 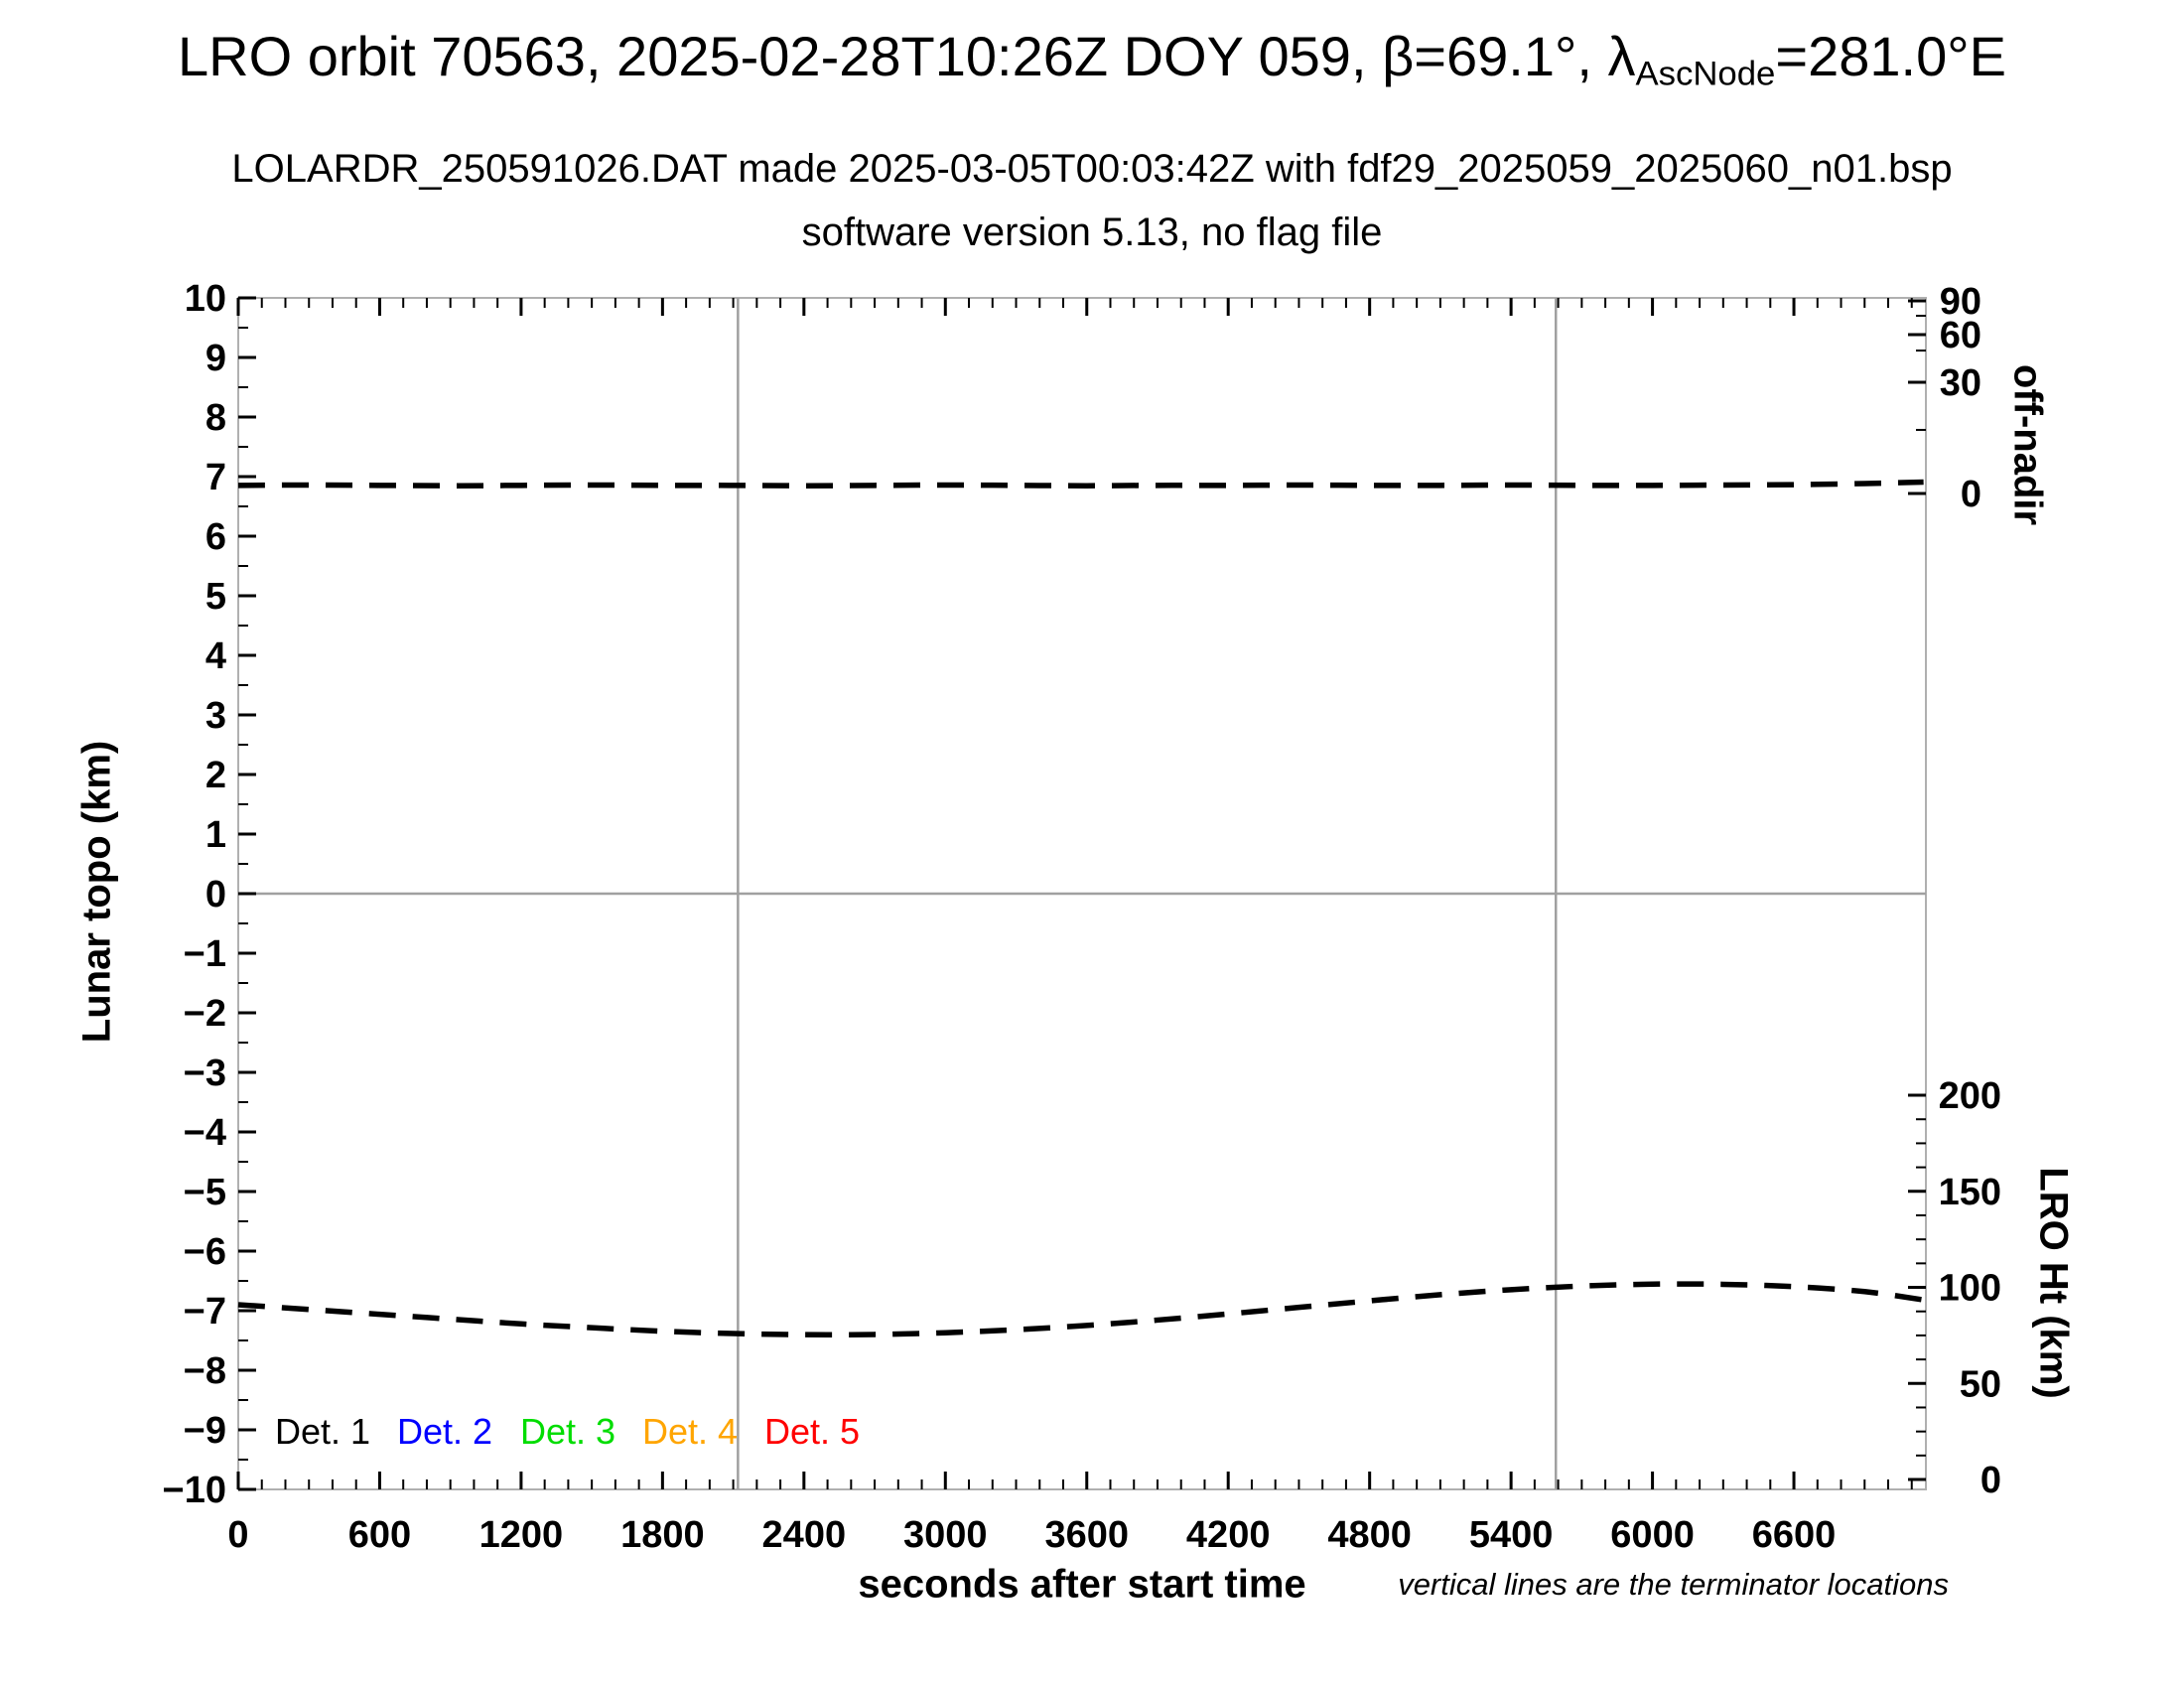 What do you see at coordinates (1228, 1535) in the screenshot?
I see `x-axis-tick-label: 4200` at bounding box center [1228, 1535].